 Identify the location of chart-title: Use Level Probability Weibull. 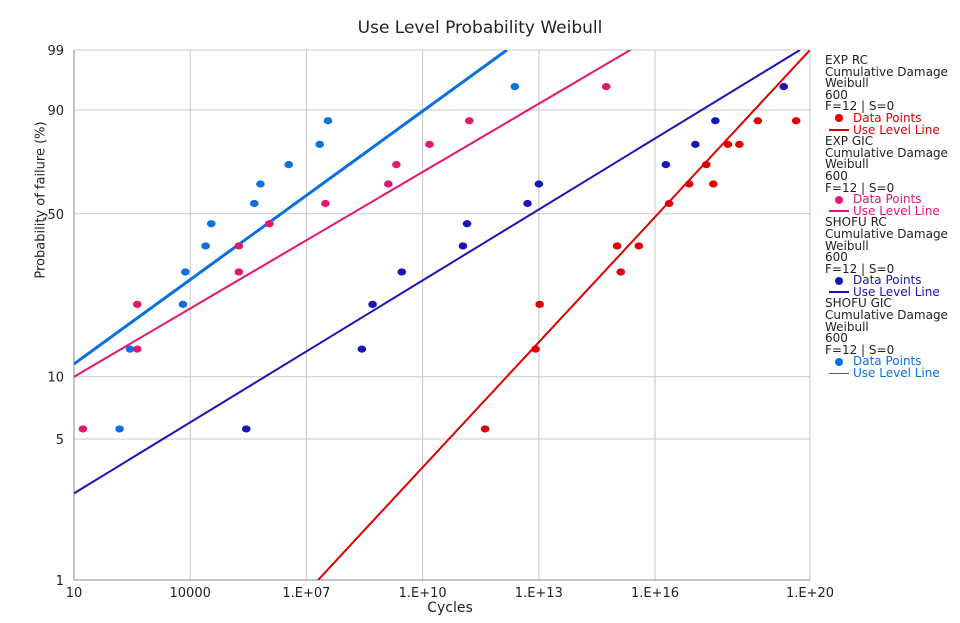
(480, 28).